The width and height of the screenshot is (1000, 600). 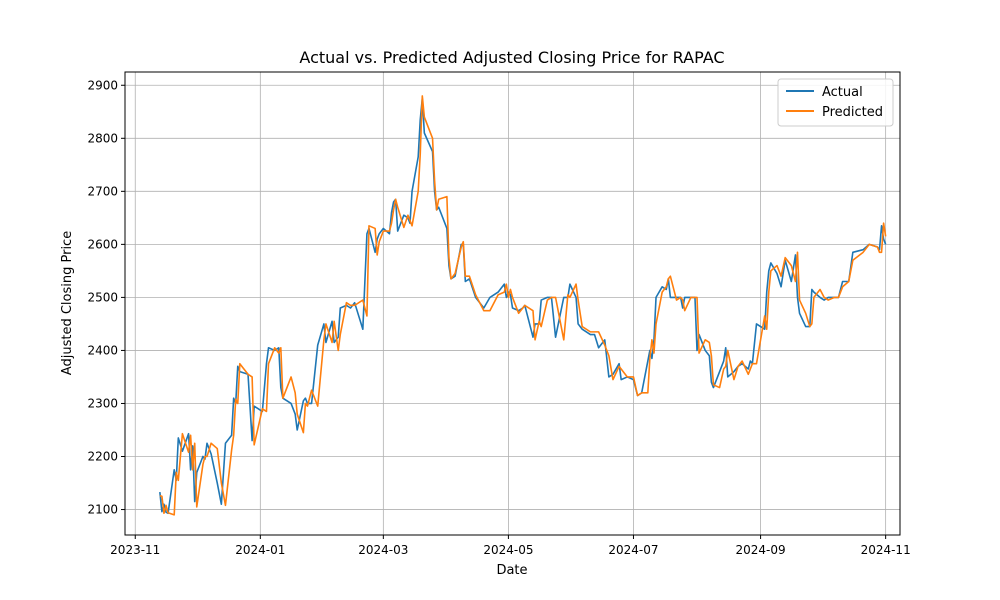 What do you see at coordinates (383, 550) in the screenshot?
I see `x-tick-label: 2024-03` at bounding box center [383, 550].